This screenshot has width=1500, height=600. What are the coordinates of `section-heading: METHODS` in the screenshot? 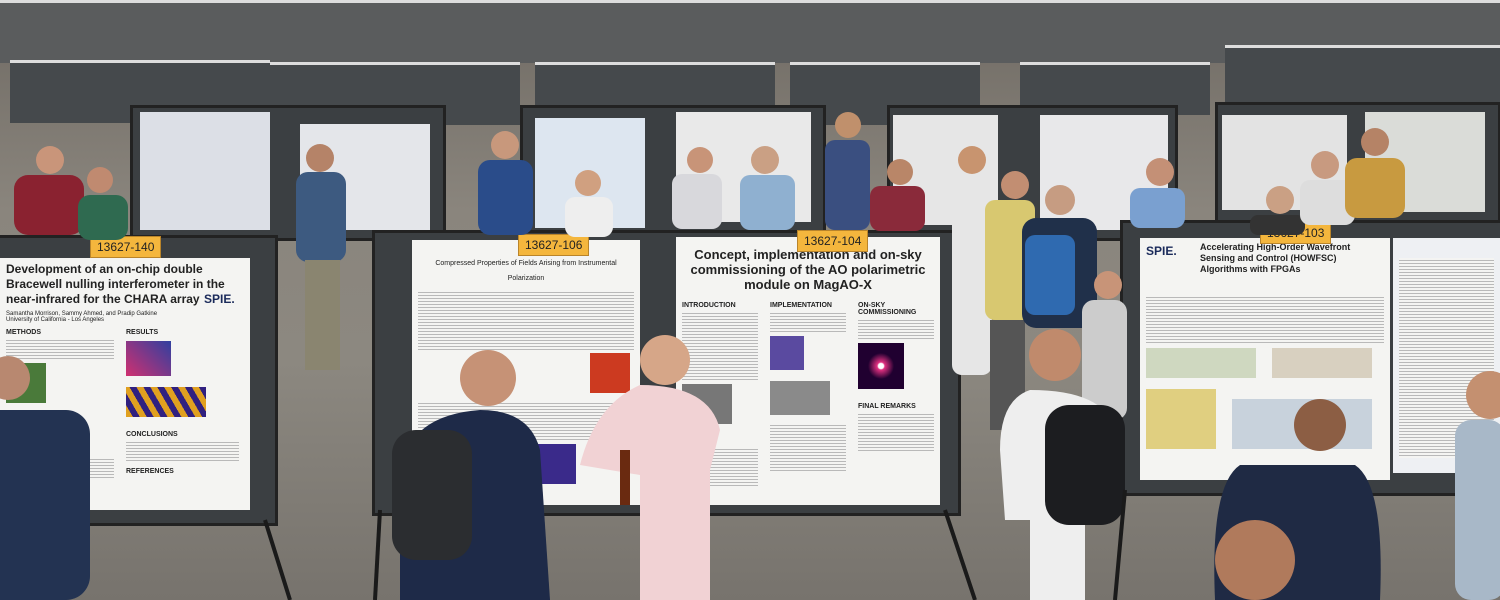 It's located at (23, 332).